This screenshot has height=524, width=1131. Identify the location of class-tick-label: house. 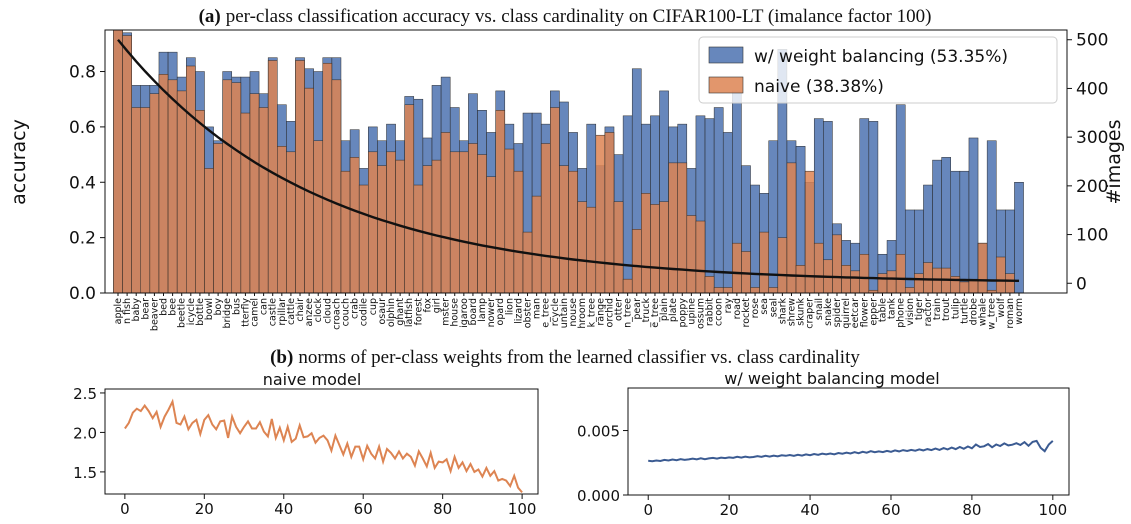
(455, 312).